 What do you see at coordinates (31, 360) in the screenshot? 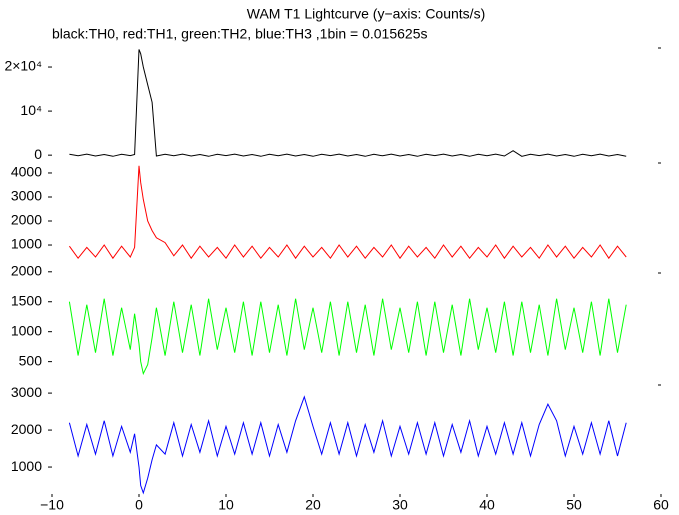
I see `y-tick-label: 500` at bounding box center [31, 360].